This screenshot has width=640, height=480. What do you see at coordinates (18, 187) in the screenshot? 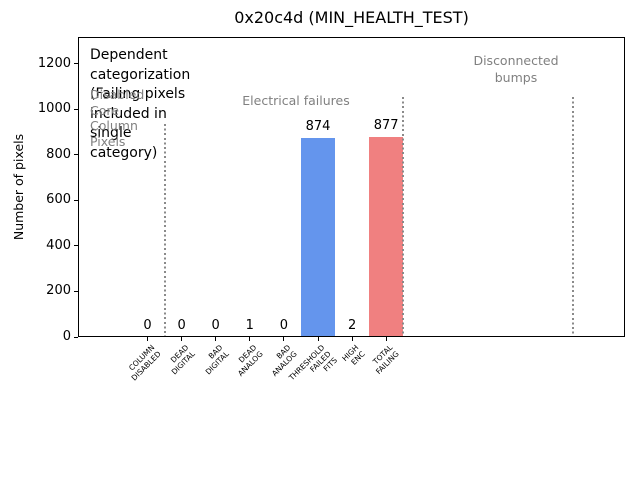
I see `y-axis-label: Number of pixels` at bounding box center [18, 187].